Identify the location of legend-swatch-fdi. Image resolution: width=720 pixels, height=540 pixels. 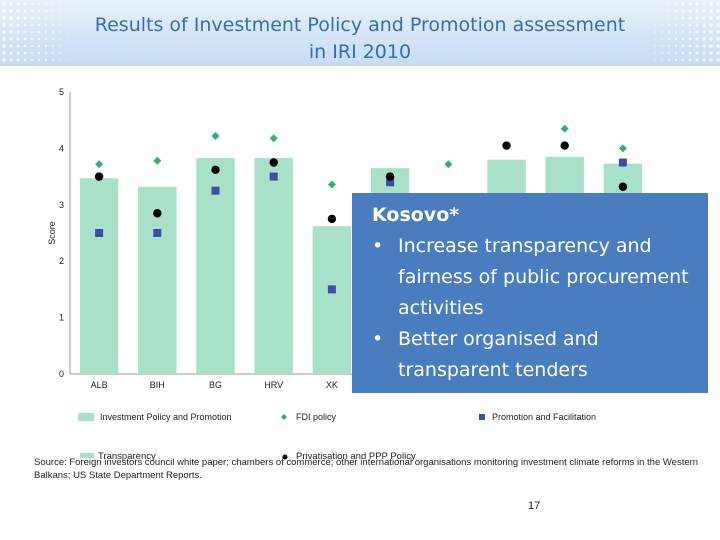
(284, 417).